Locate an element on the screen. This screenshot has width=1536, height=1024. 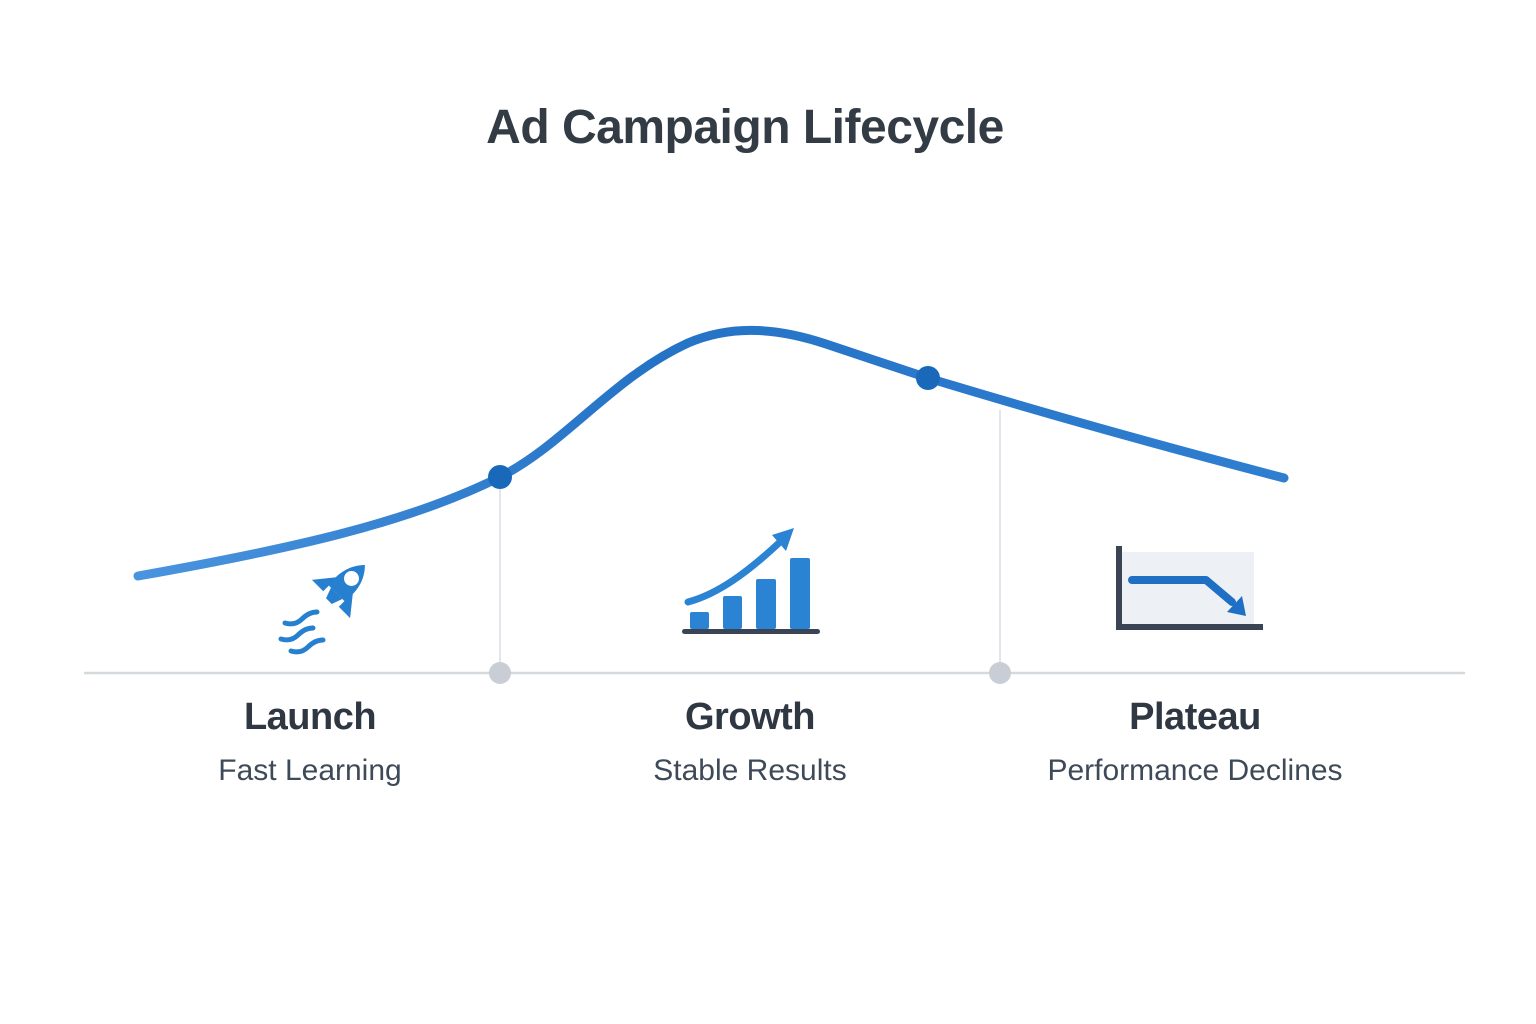
rocket-fin-right is located at coordinates (345, 605).